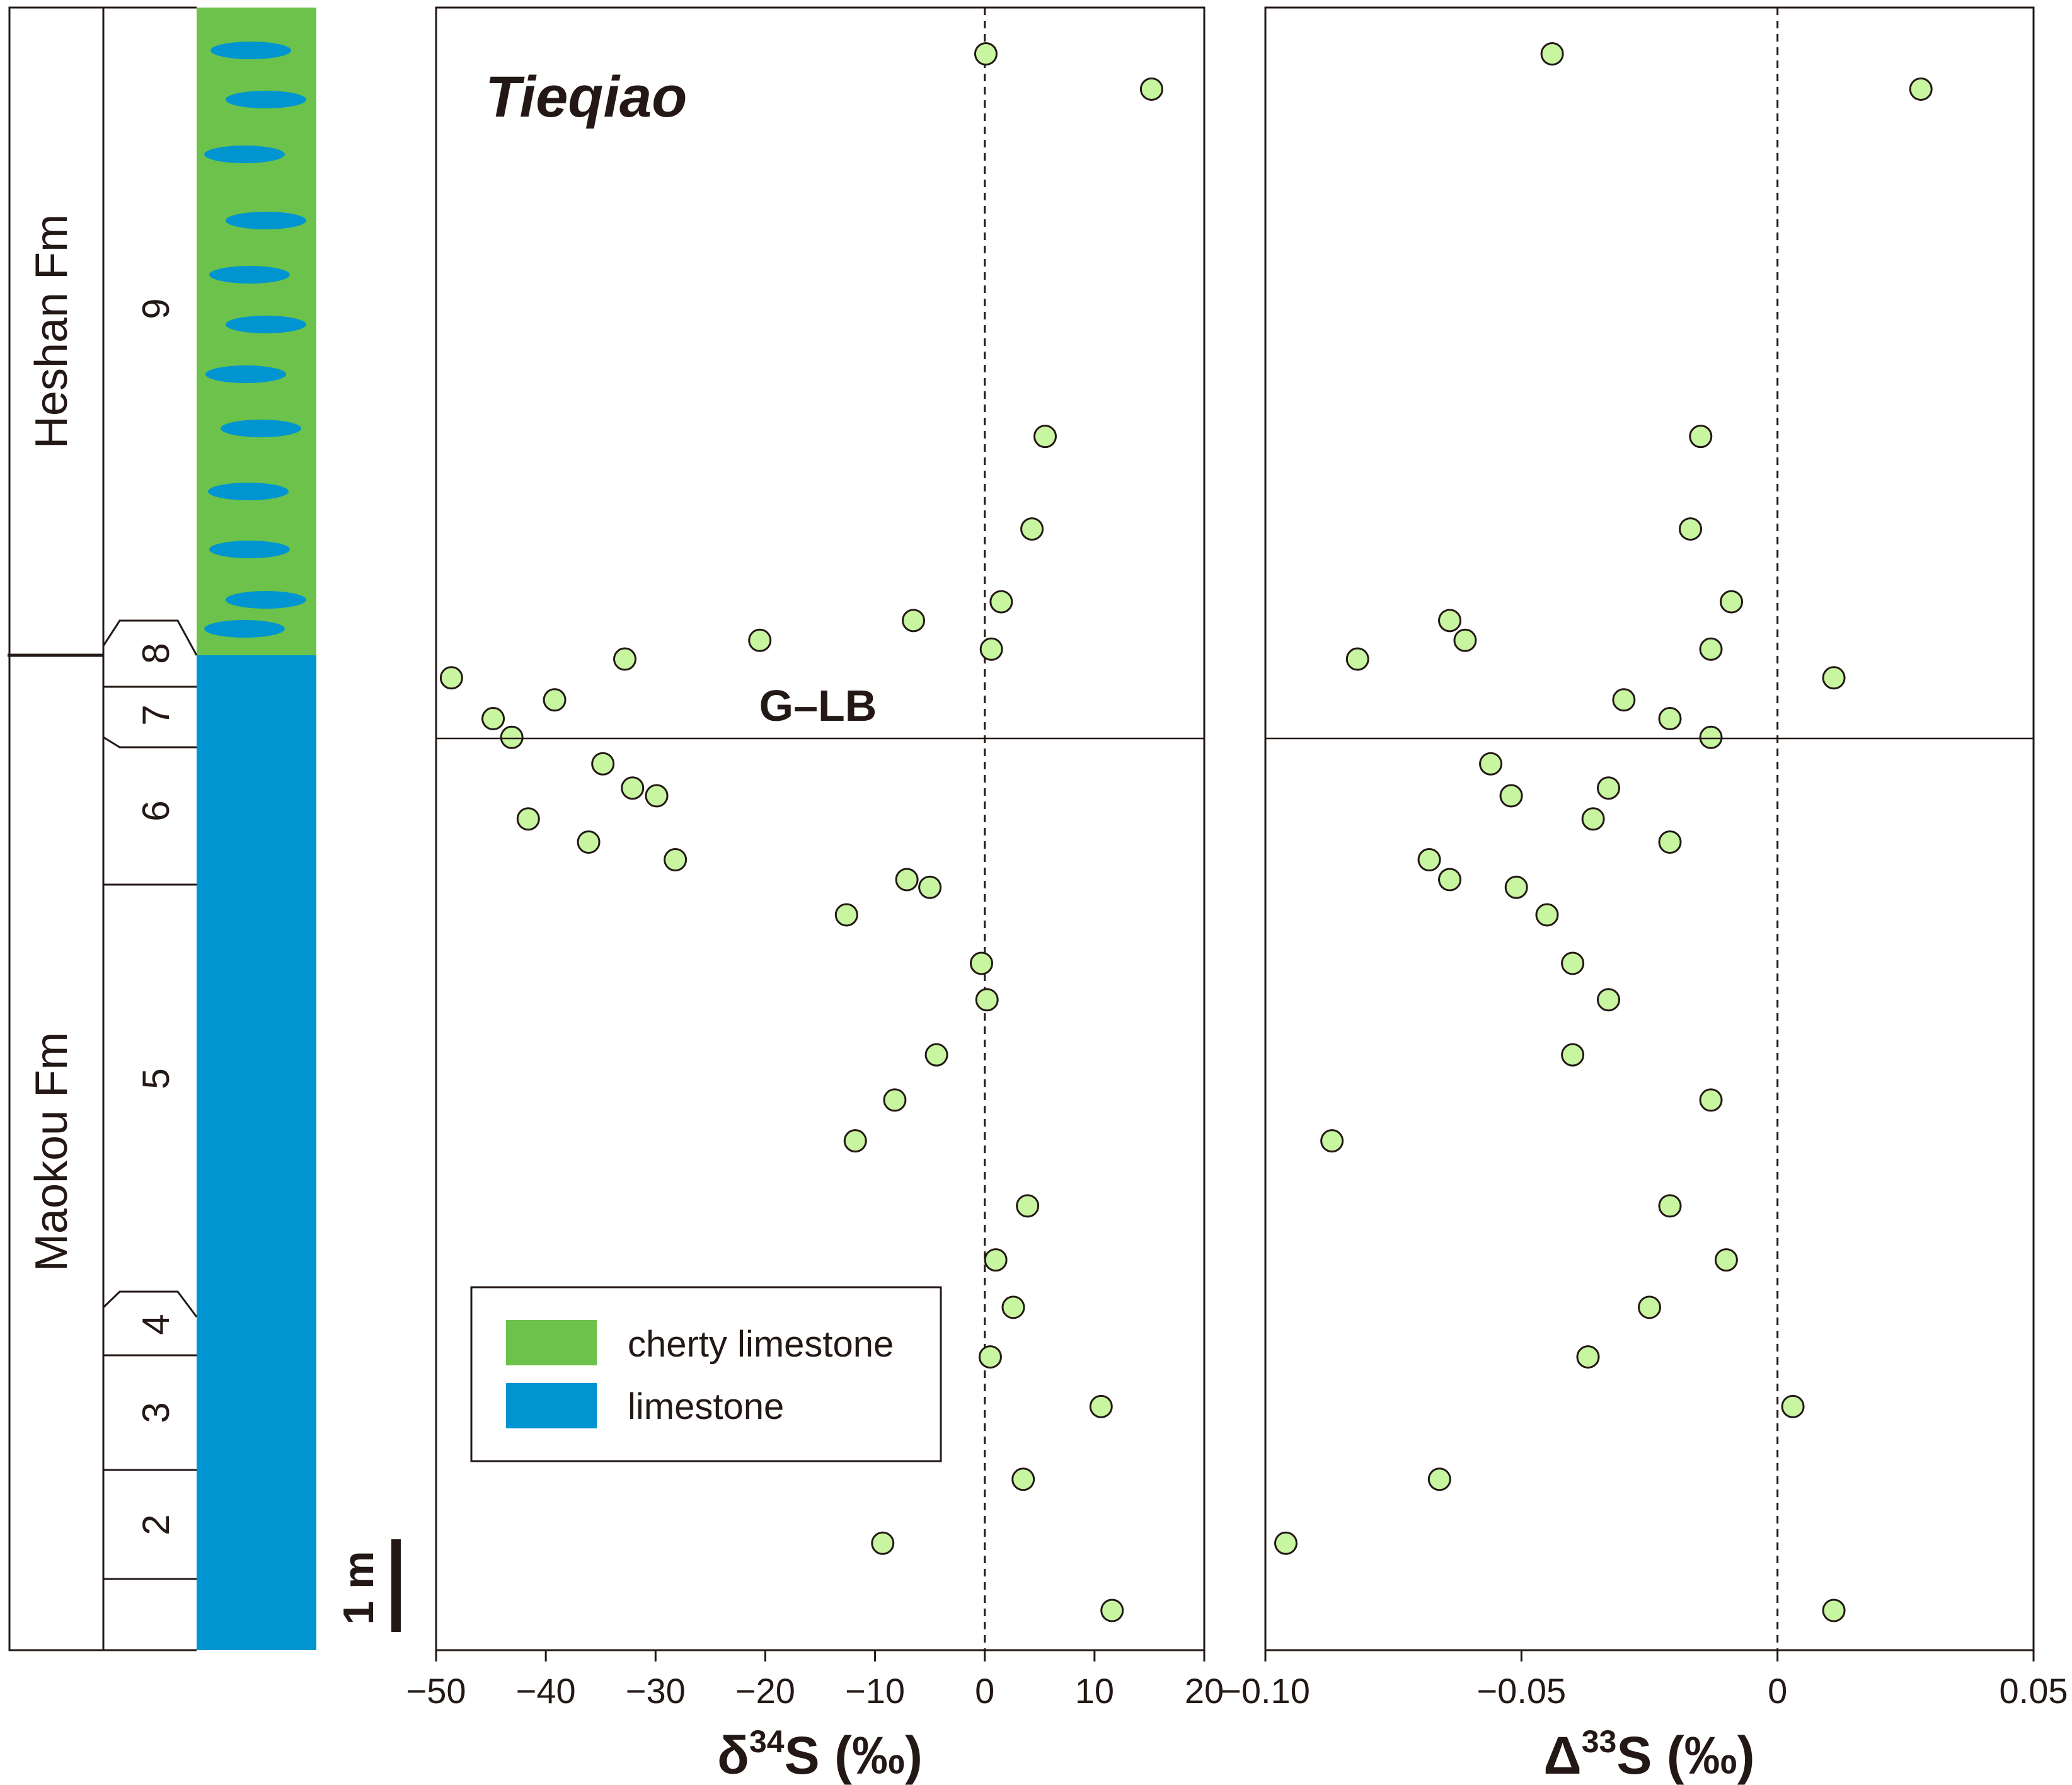 The width and height of the screenshot is (2072, 1785). Describe the element at coordinates (156, 308) in the screenshot. I see `bed-number-9: 9` at that location.